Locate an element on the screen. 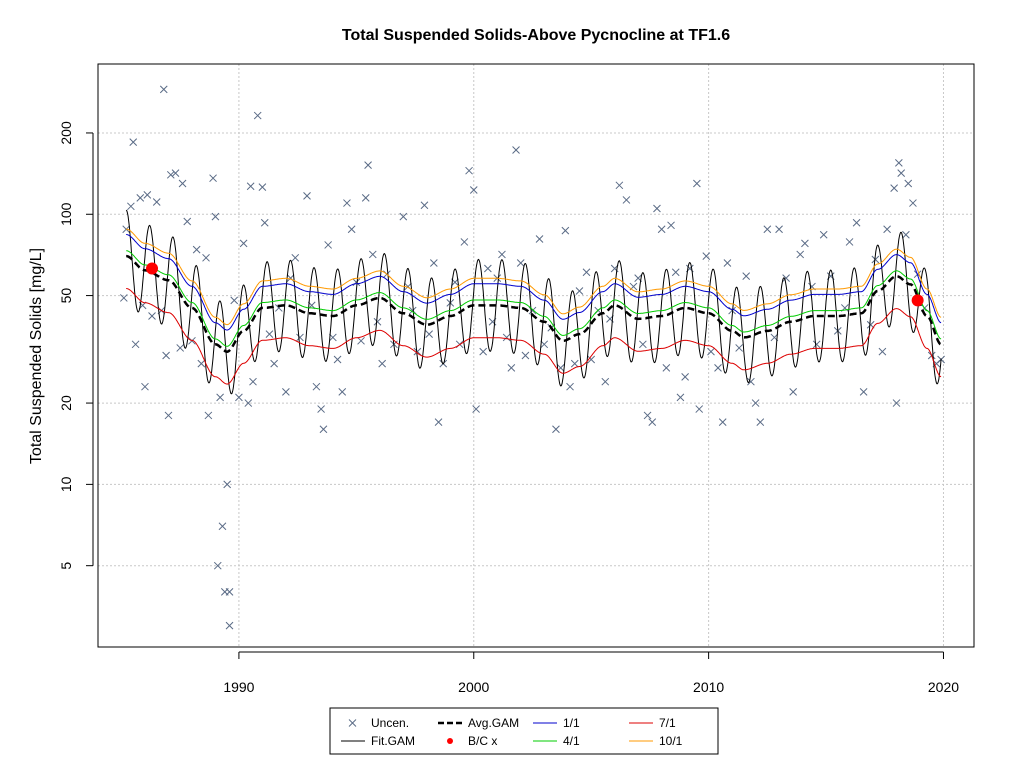 The width and height of the screenshot is (1024, 768). legend: Uncen. Fit.GAM Avg.GAM B/C x 1/1 4/1 7/1 10/1 is located at coordinates (524, 731).